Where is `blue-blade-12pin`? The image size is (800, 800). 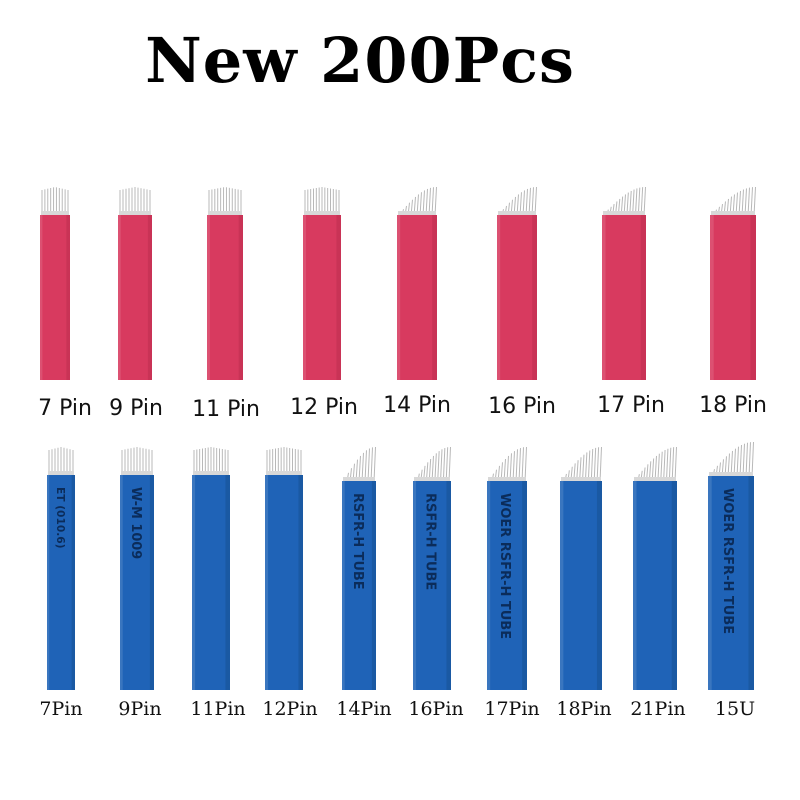
blue-blade-12pin is located at coordinates (284, 567).